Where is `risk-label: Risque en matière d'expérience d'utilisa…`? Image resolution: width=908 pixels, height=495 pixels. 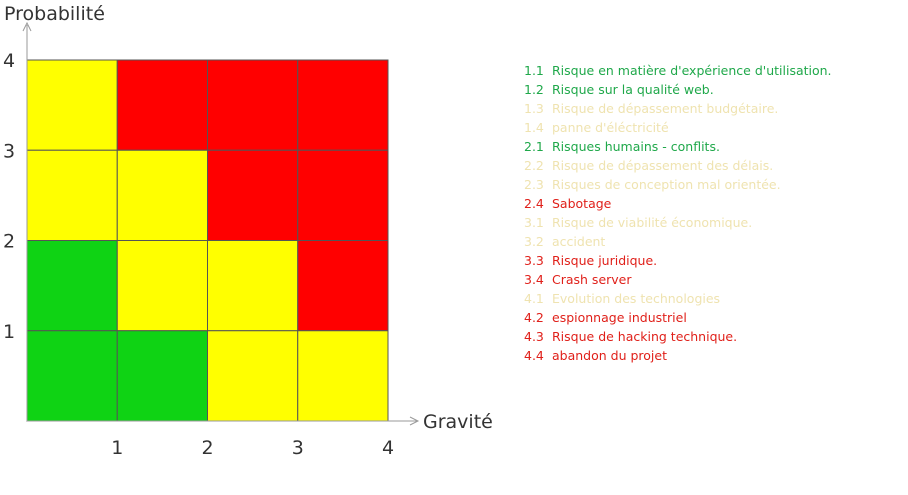
risk-label: Risque en matière d'expérience d'utilisa… is located at coordinates (692, 70).